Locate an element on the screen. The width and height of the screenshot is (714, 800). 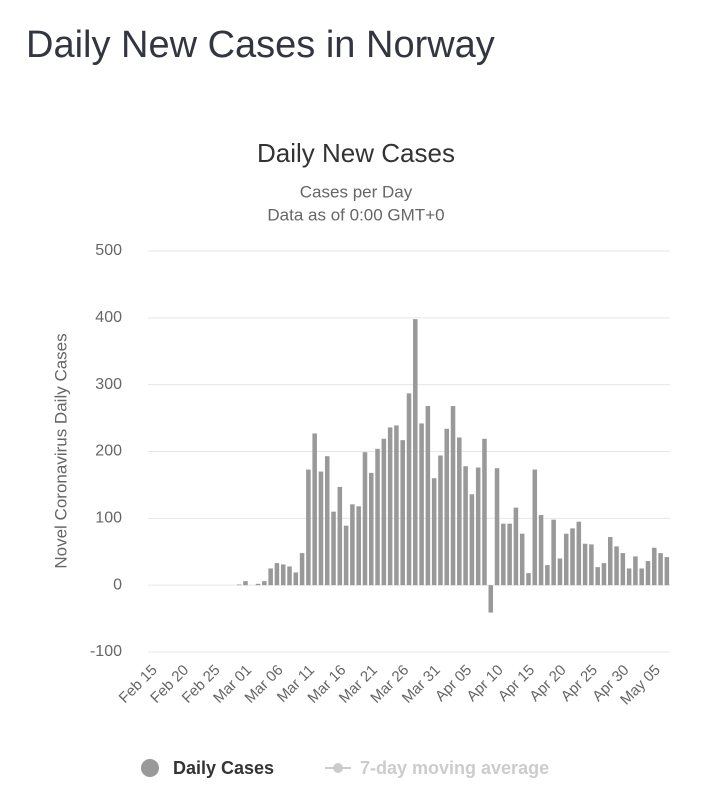
chart-subtitle: Cases per Day is located at coordinates (356, 191).